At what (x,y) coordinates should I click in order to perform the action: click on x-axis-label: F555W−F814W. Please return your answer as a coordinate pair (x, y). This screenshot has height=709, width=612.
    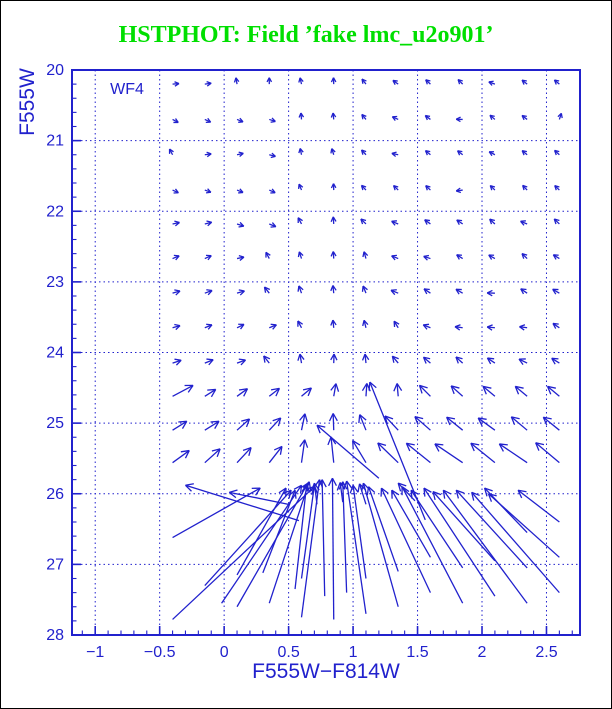
    Looking at the image, I should click on (326, 671).